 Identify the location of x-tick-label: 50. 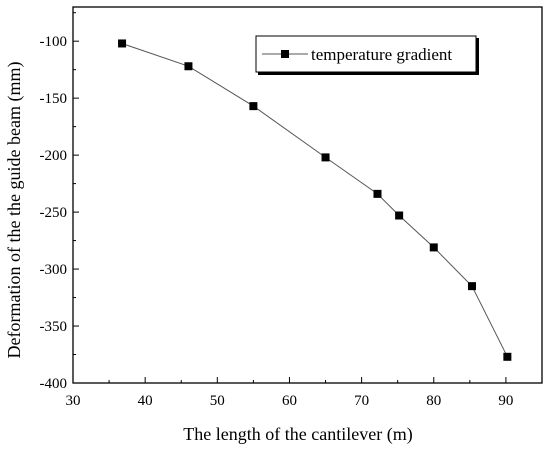
(217, 401).